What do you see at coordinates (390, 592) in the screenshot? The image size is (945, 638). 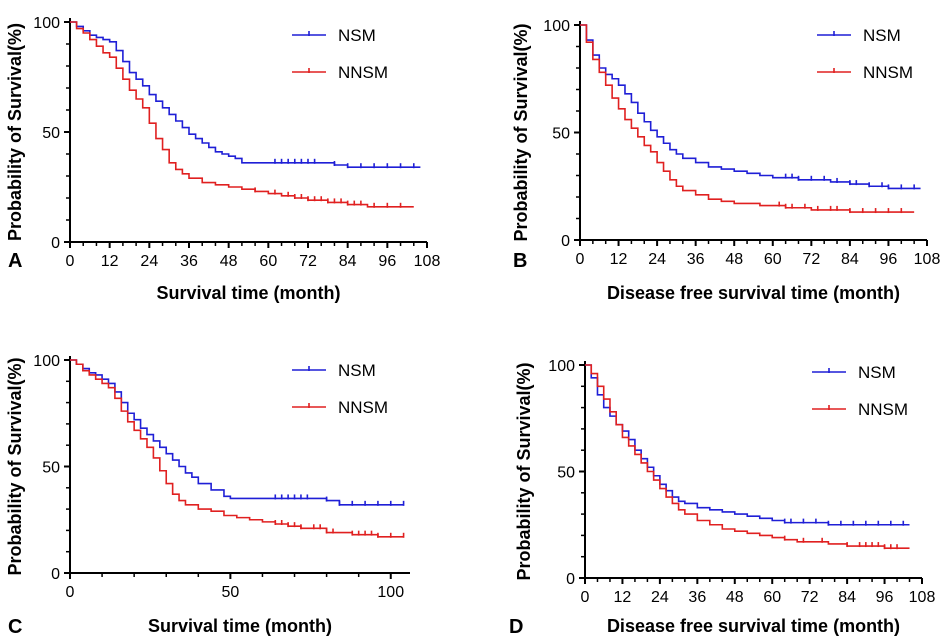 I see `x-tick-label: 100` at bounding box center [390, 592].